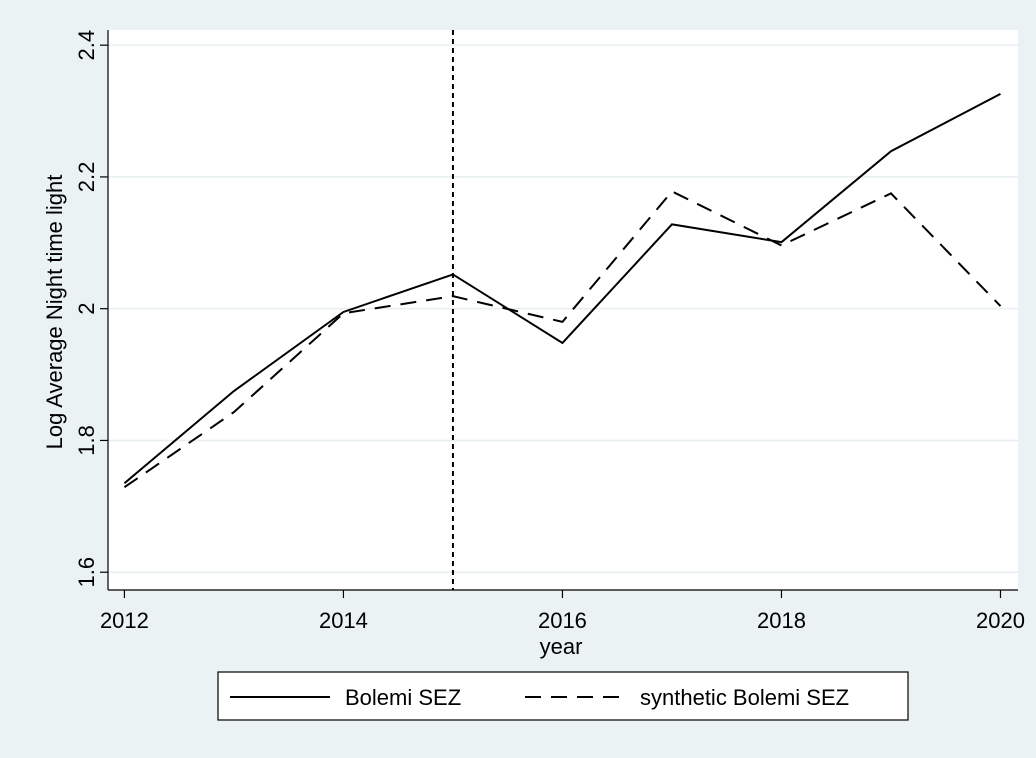 This screenshot has width=1036, height=758. What do you see at coordinates (561, 646) in the screenshot?
I see `x-axis-title: year` at bounding box center [561, 646].